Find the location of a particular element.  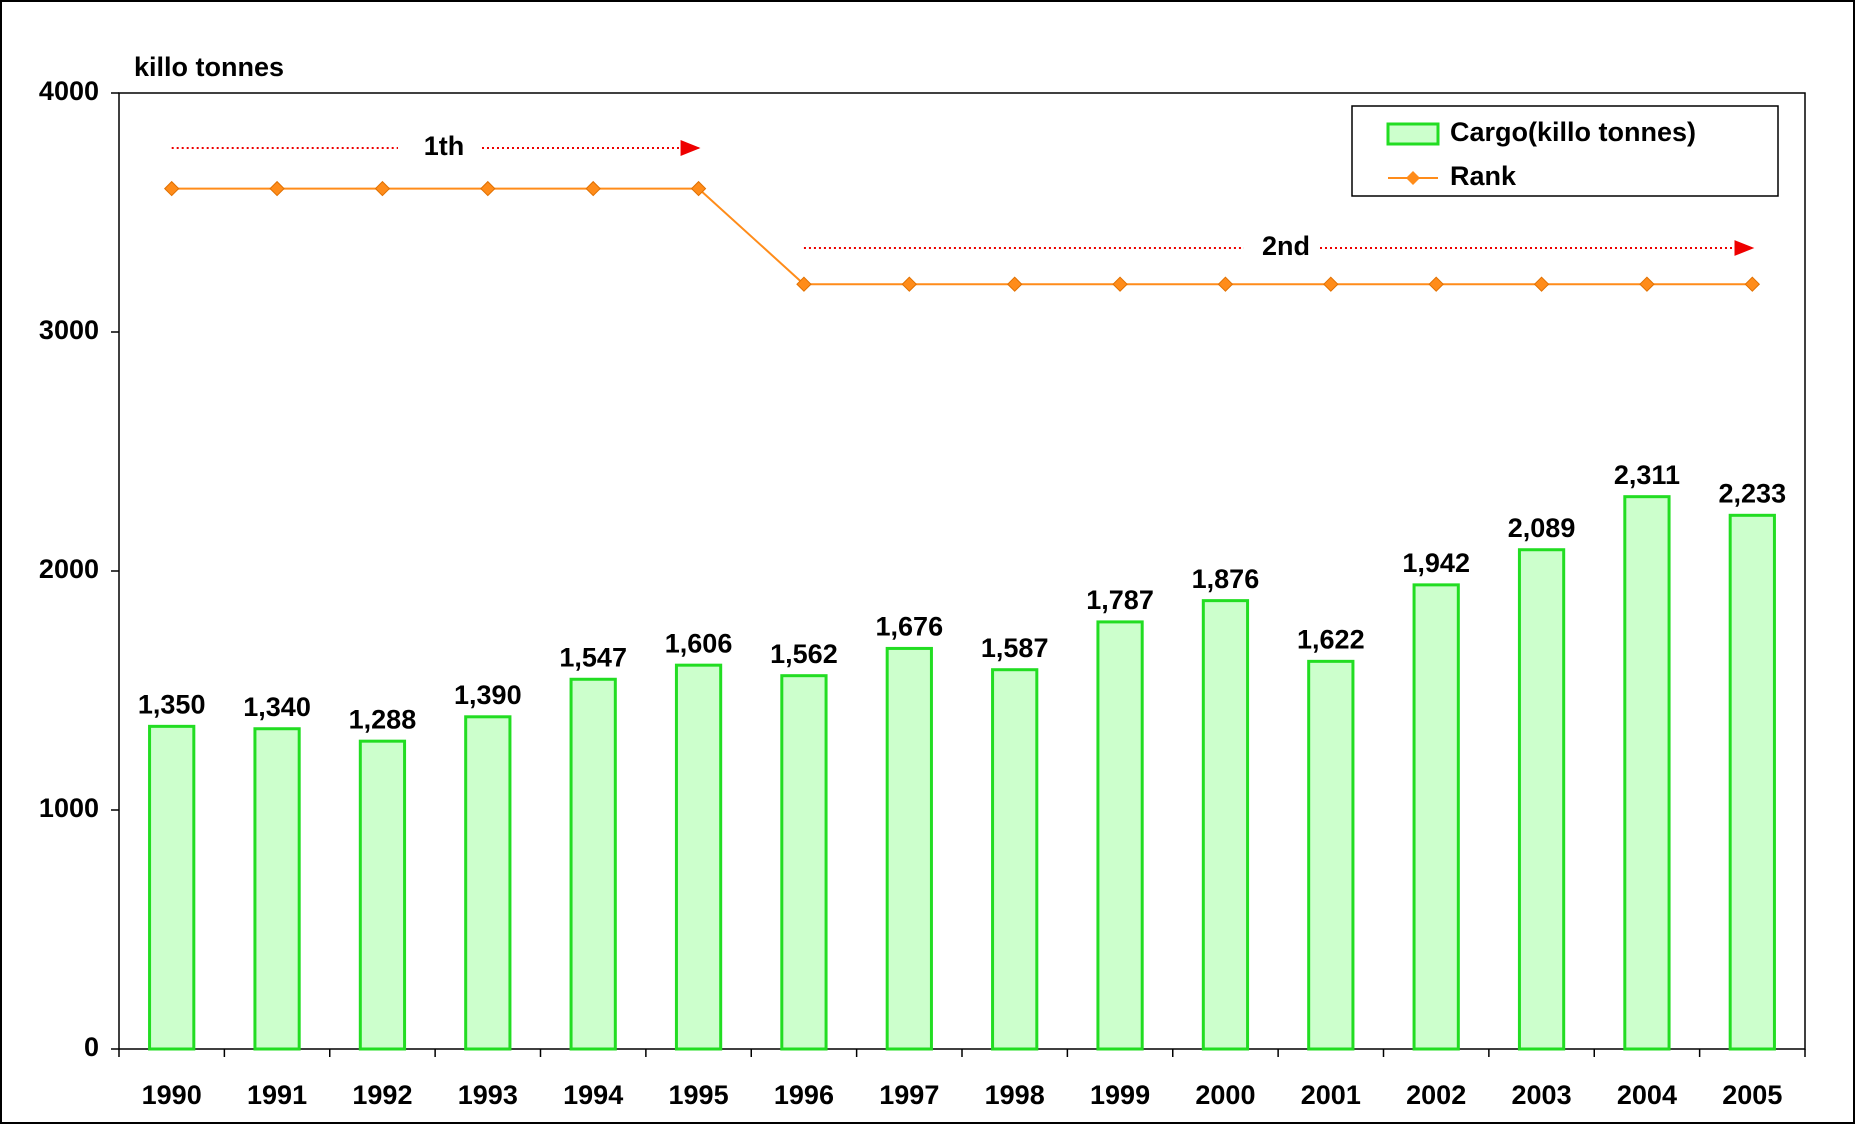

x-tick-label: 1999 is located at coordinates (1120, 1095).